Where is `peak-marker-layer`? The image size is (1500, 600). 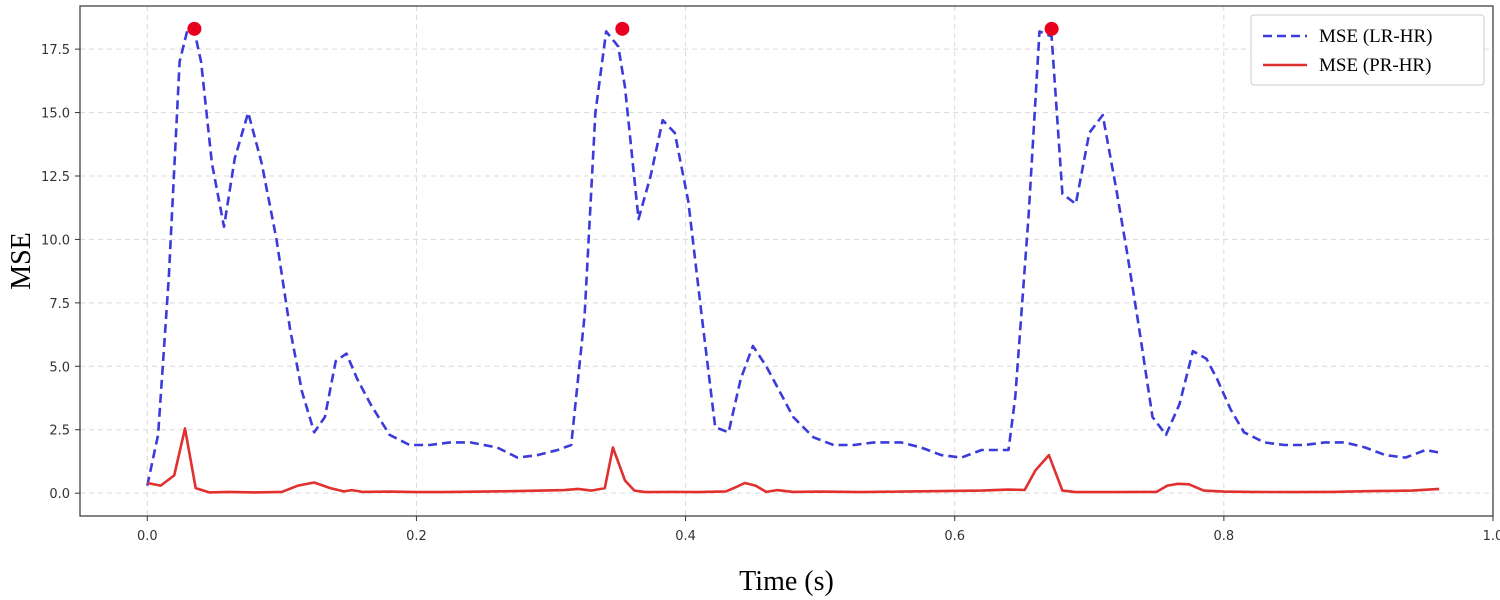 peak-marker-layer is located at coordinates (623, 28).